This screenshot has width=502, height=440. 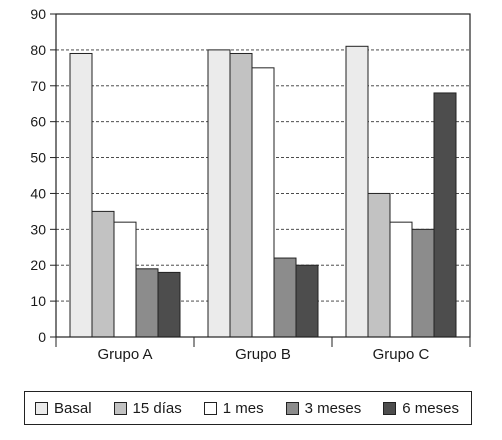 I want to click on legend-label: 3 meses, so click(x=333, y=408).